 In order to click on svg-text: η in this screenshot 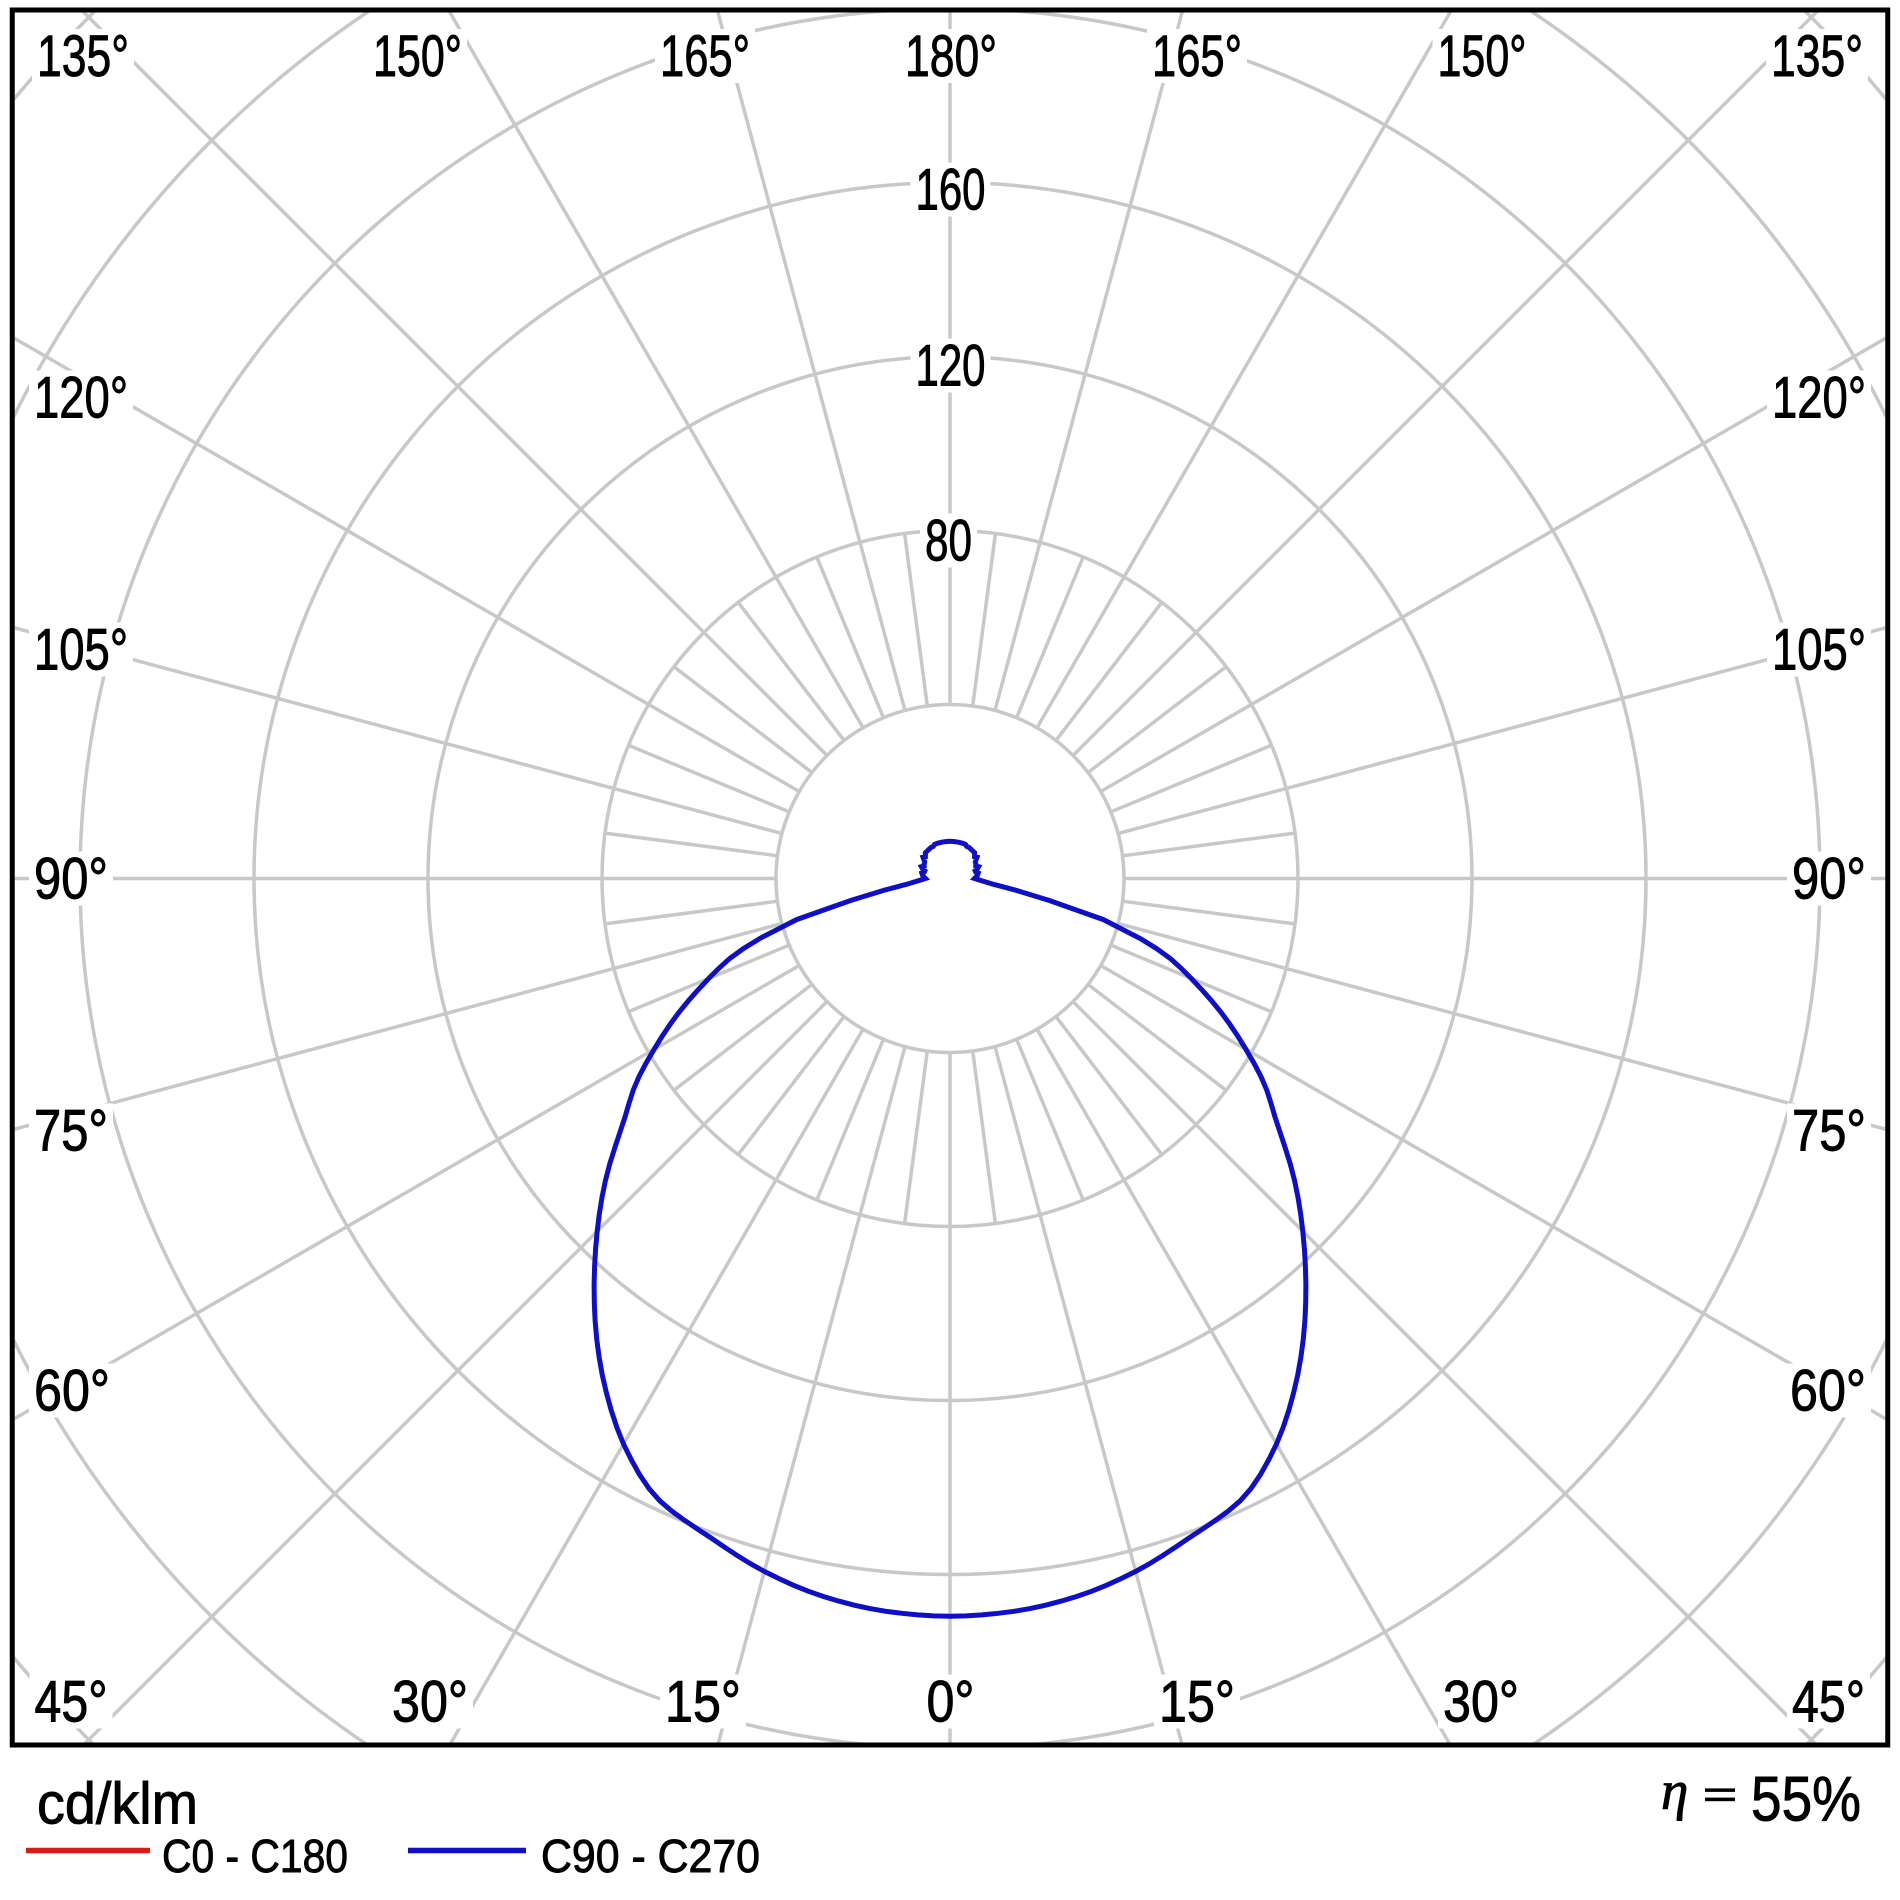, I will do `click(1674, 1790)`.